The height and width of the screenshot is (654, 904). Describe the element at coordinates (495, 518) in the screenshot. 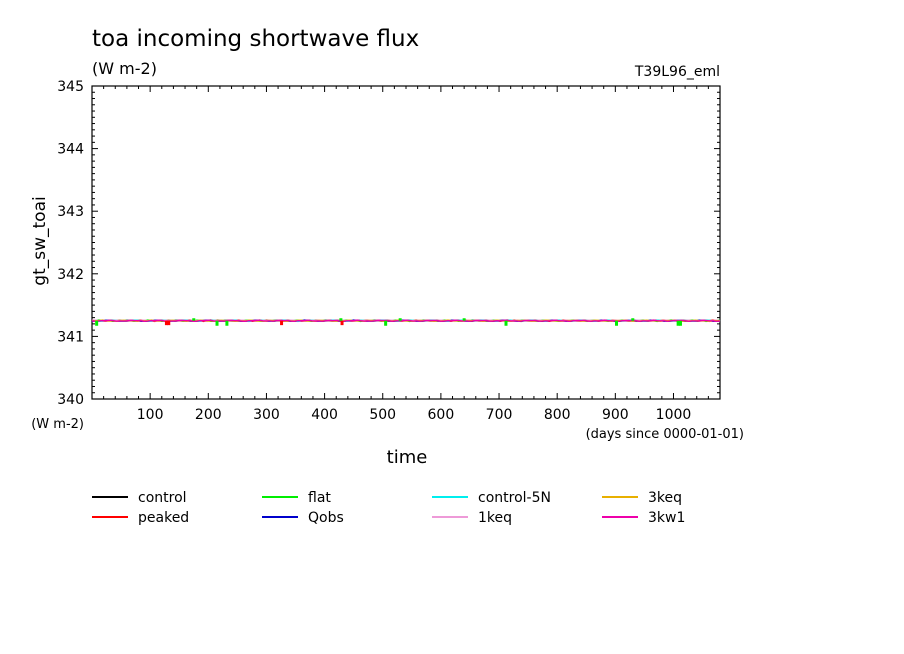

I see `legend-label: 1keq` at that location.